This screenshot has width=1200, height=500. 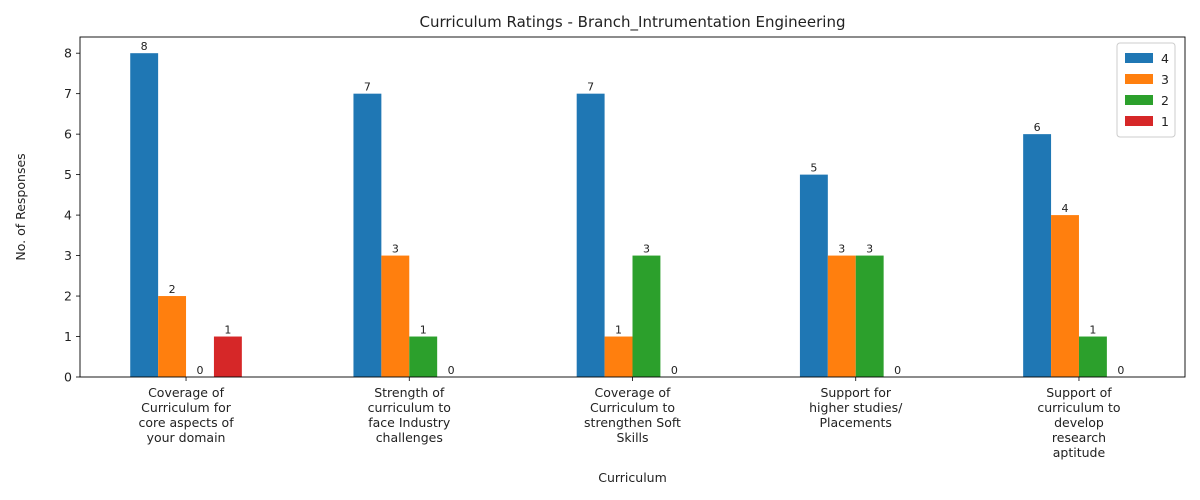 What do you see at coordinates (1079, 392) in the screenshot?
I see `x-tick-label-line: Support of` at bounding box center [1079, 392].